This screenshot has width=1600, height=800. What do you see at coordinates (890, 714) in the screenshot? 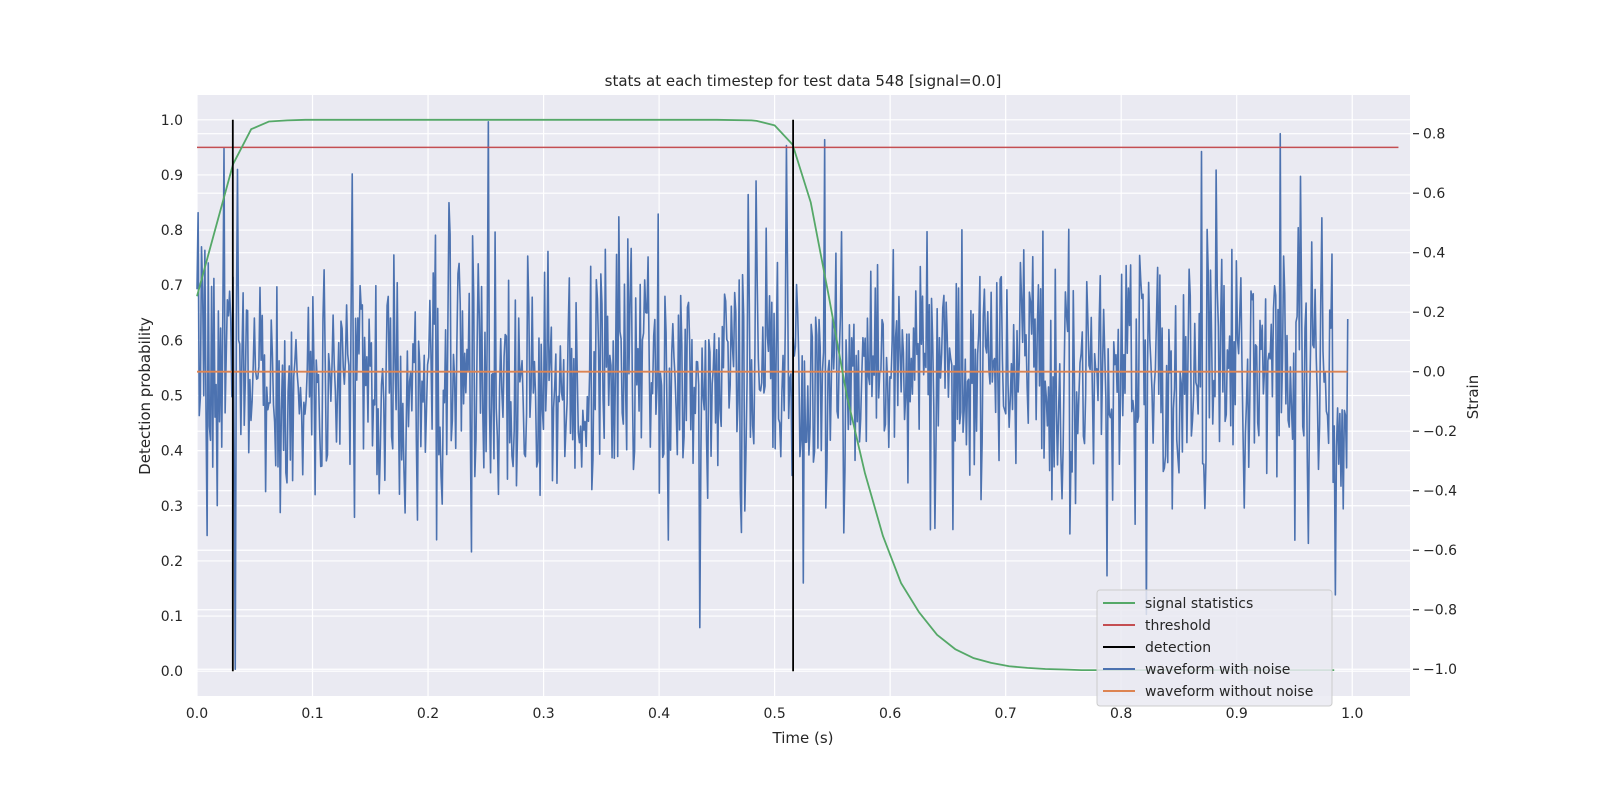
I see `x-tick-label: 0.6` at bounding box center [890, 714].